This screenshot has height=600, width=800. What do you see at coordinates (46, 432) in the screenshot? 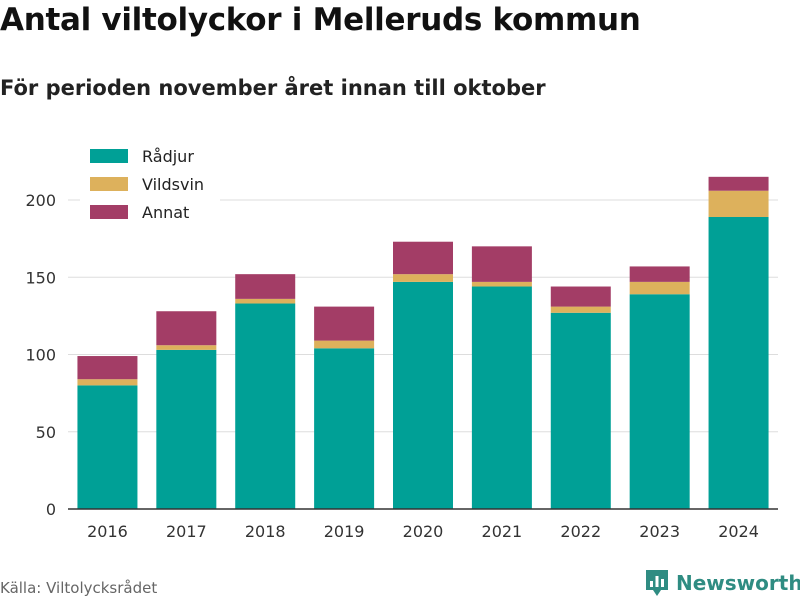
I see `y-tick-label: 50` at bounding box center [46, 432].